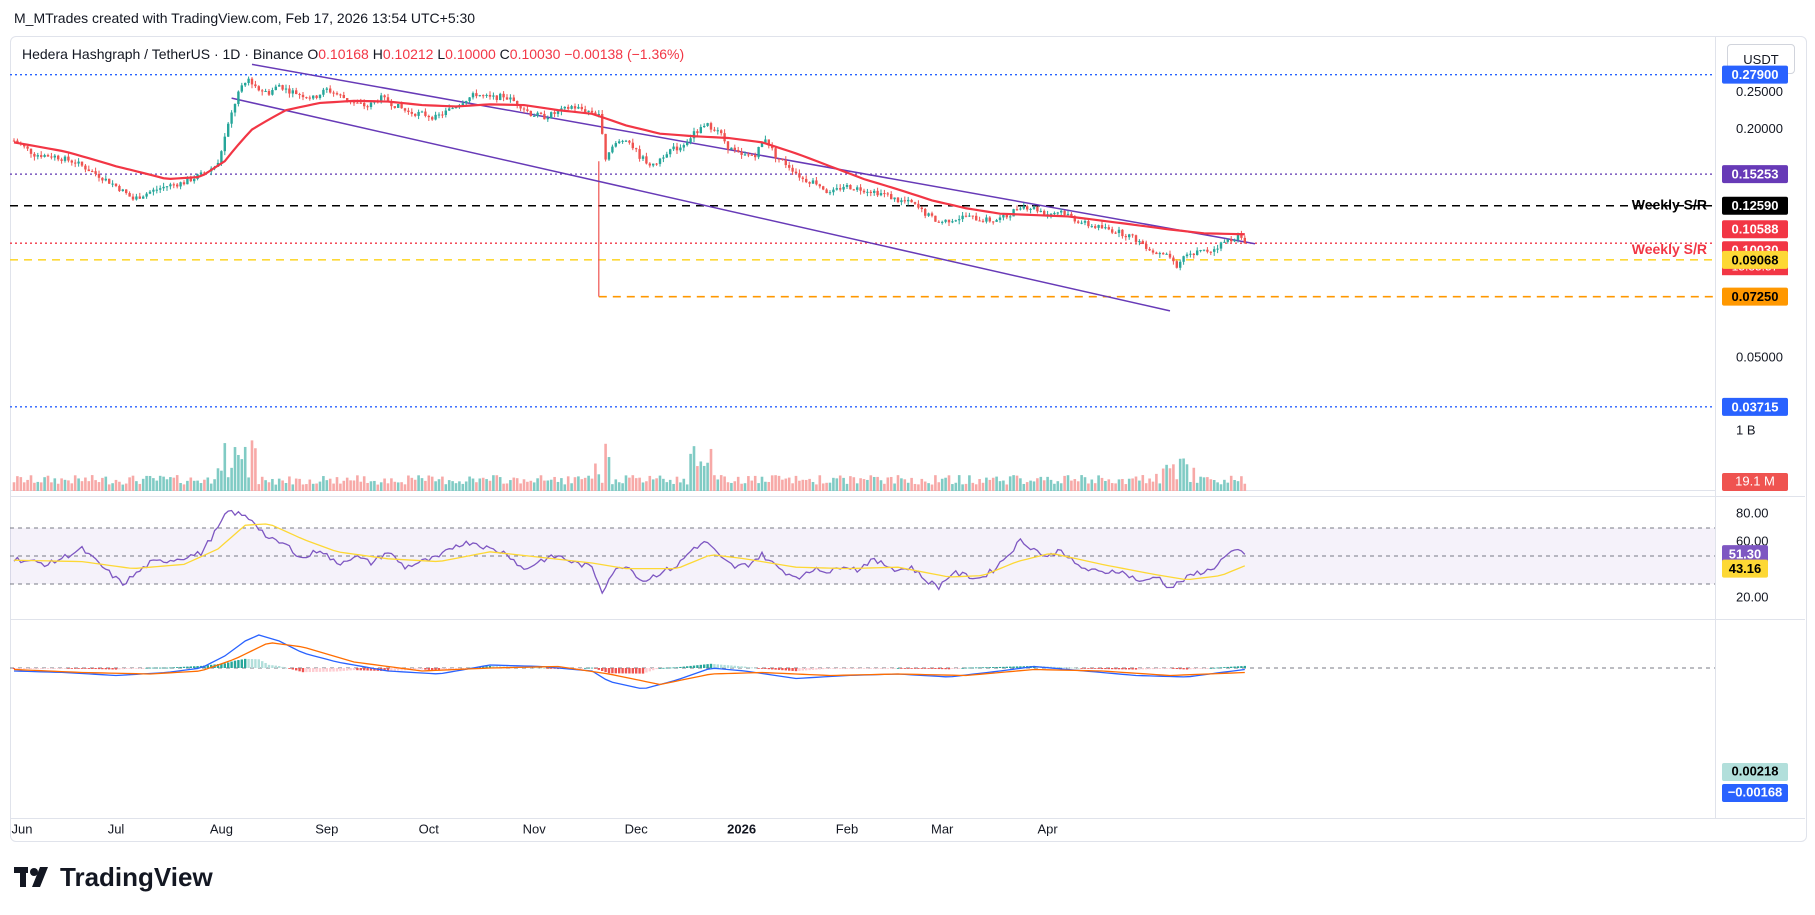  Describe the element at coordinates (113, 877) in the screenshot. I see `tradingview-logo: TradingView` at that location.